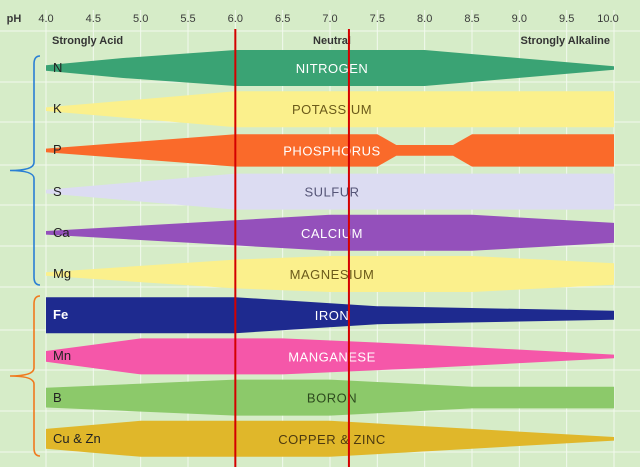 This screenshot has width=640, height=467. Describe the element at coordinates (329, 19) in the screenshot. I see `axis-tick-label: 7.0` at that location.